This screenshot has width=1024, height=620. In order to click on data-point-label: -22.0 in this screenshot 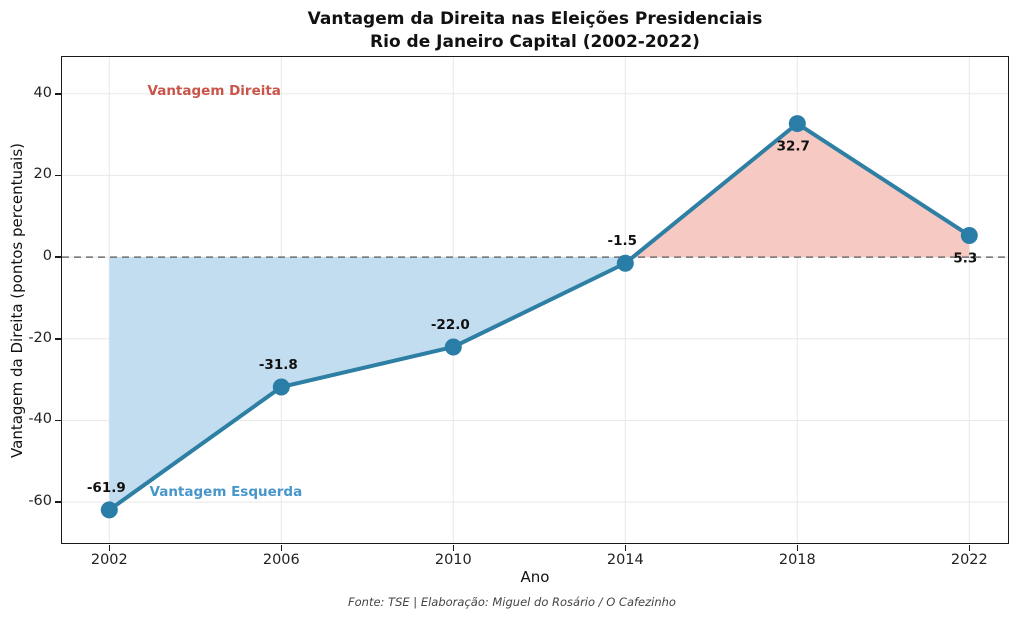, I will do `click(449, 324)`.